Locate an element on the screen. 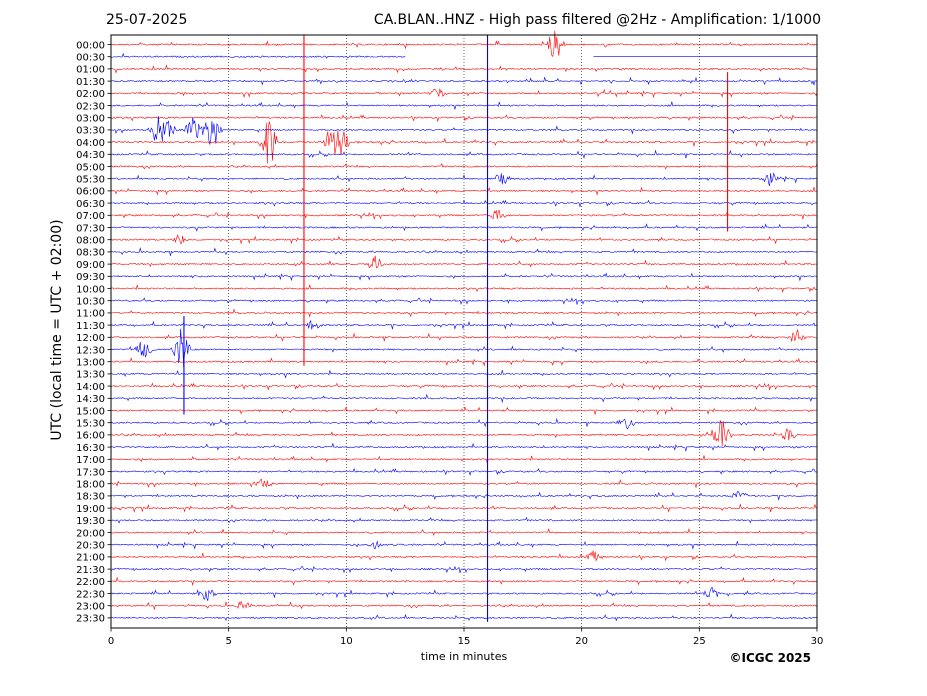 Image resolution: width=927 pixels, height=696 pixels. y-tick-label: 09:00 is located at coordinates (90, 265).